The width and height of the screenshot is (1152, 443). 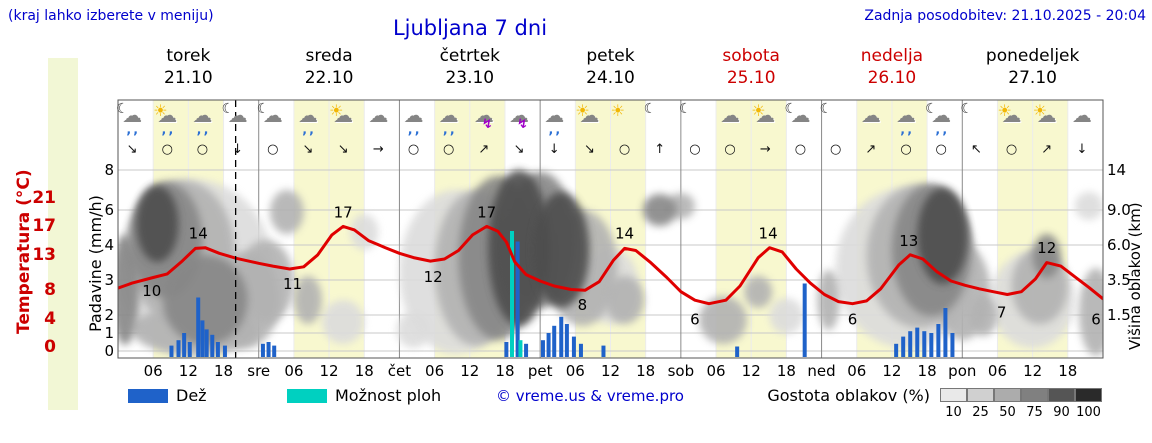 What do you see at coordinates (1032, 56) in the screenshot?
I see `day-name-ponedeljek: ponedeljek` at bounding box center [1032, 56].